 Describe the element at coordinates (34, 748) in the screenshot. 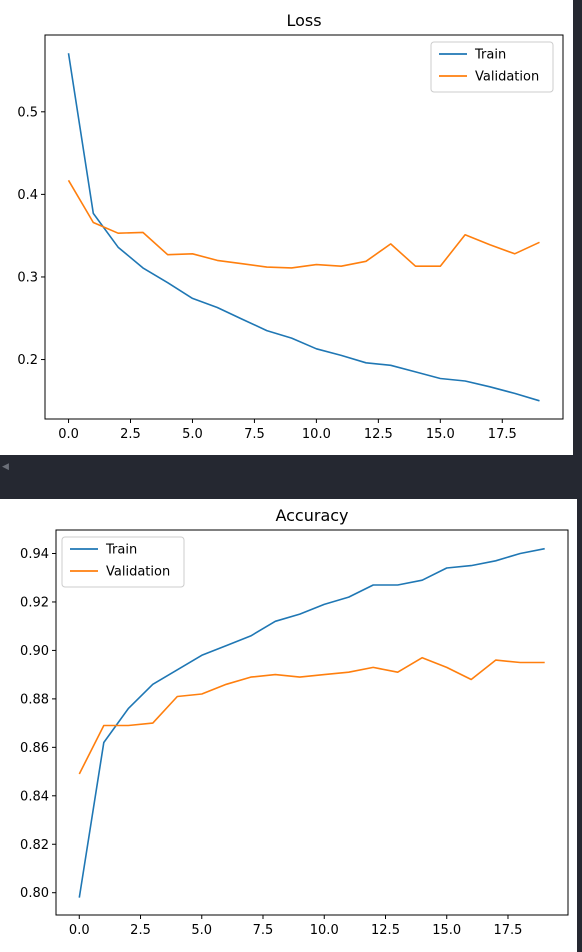

I see `y-tick-label: 0.86` at that location.